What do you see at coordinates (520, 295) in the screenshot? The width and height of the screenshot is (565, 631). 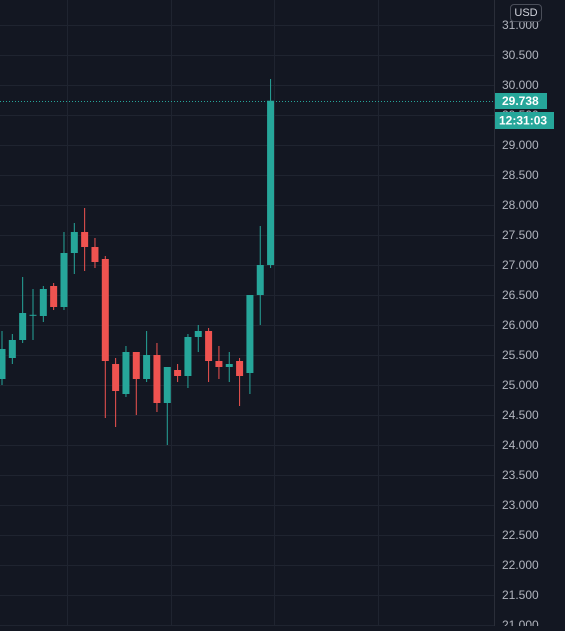 I see `y-tick-label: 26.500` at bounding box center [520, 295].